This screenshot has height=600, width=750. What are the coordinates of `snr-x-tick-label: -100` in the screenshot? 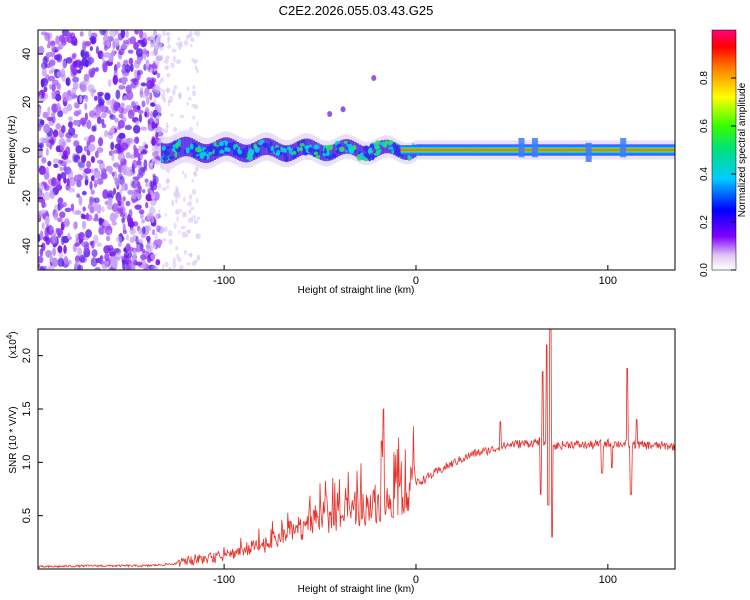 It's located at (224, 580).